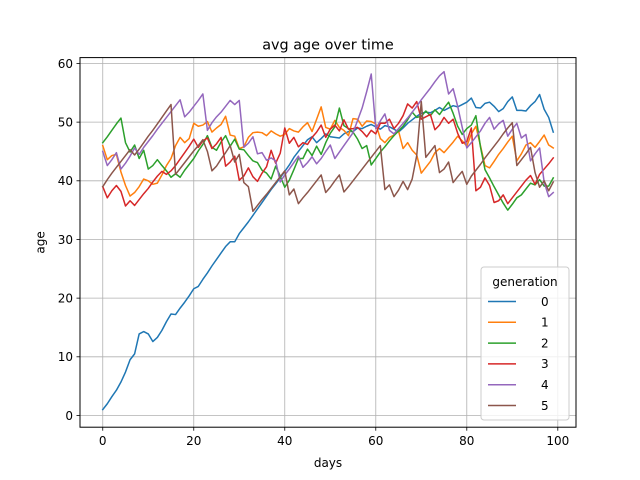  Describe the element at coordinates (103, 441) in the screenshot. I see `x-tick-label: 0` at that location.